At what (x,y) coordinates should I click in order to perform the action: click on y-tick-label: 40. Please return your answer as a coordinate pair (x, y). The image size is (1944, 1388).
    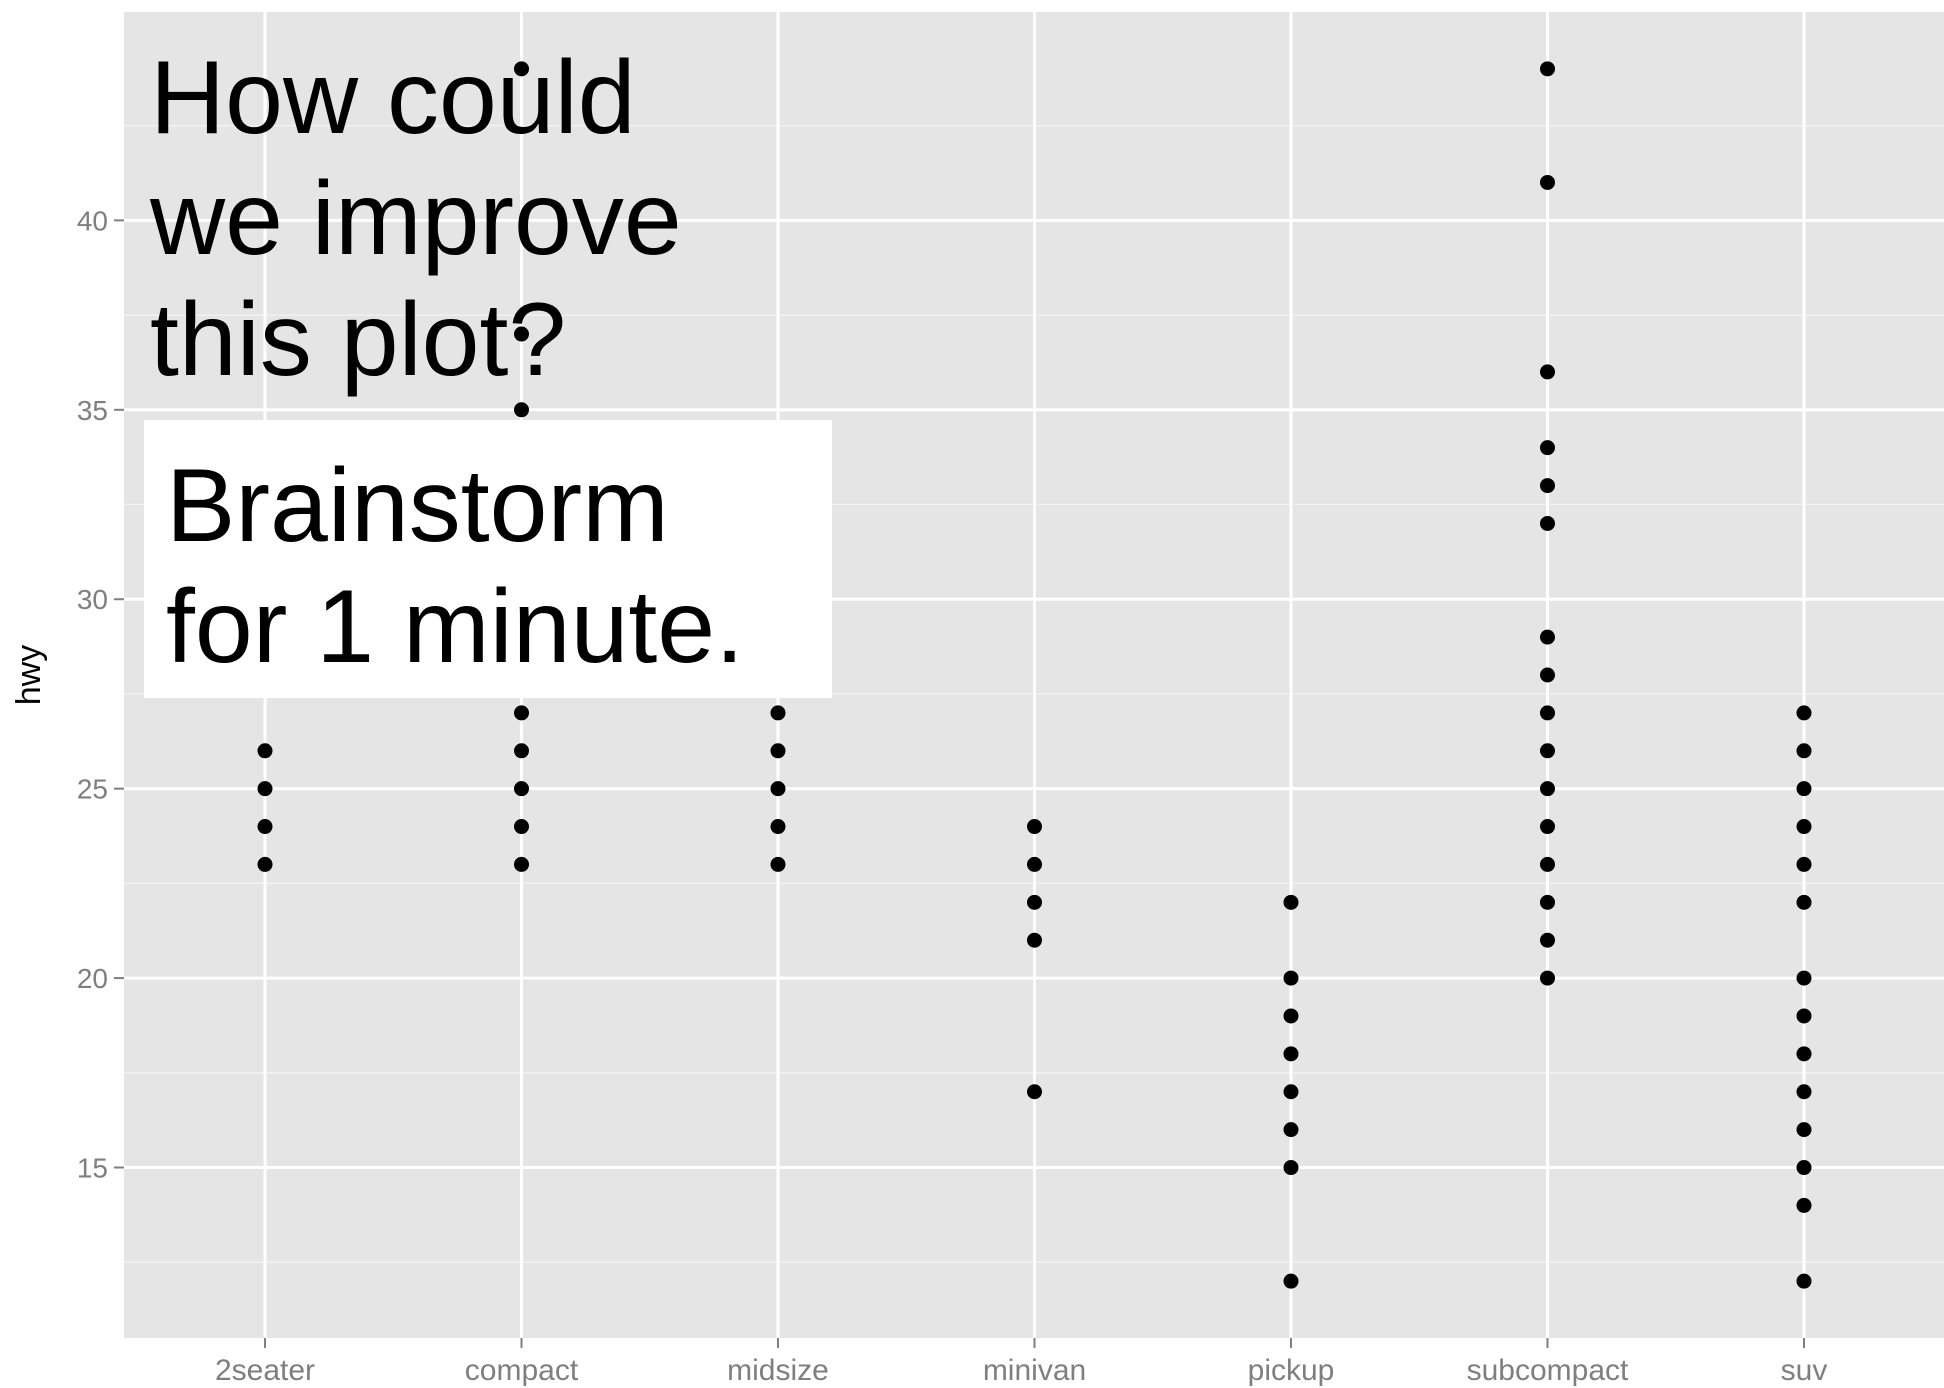
    Looking at the image, I should click on (92, 220).